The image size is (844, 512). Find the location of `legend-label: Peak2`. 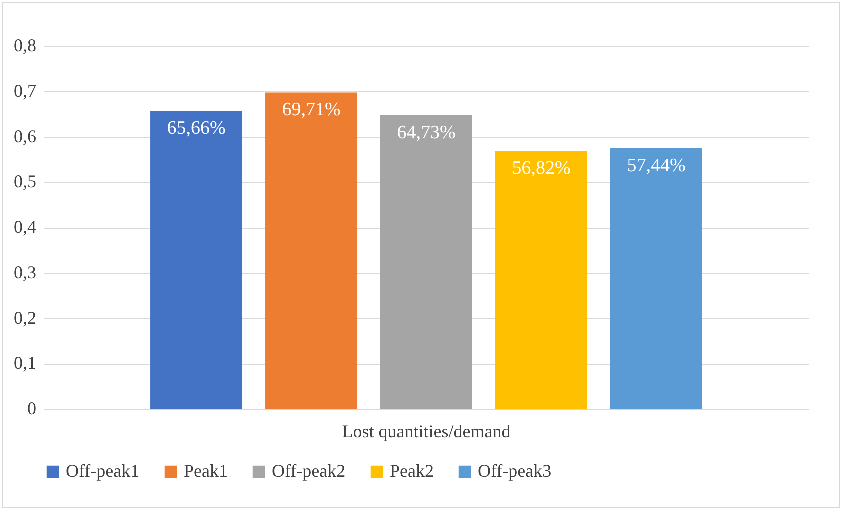

legend-label: Peak2 is located at coordinates (412, 471).